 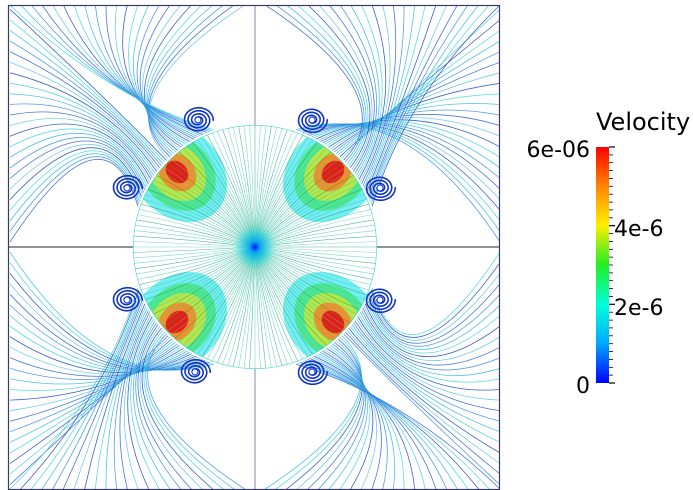 I want to click on center-vortex-core, so click(x=255, y=247).